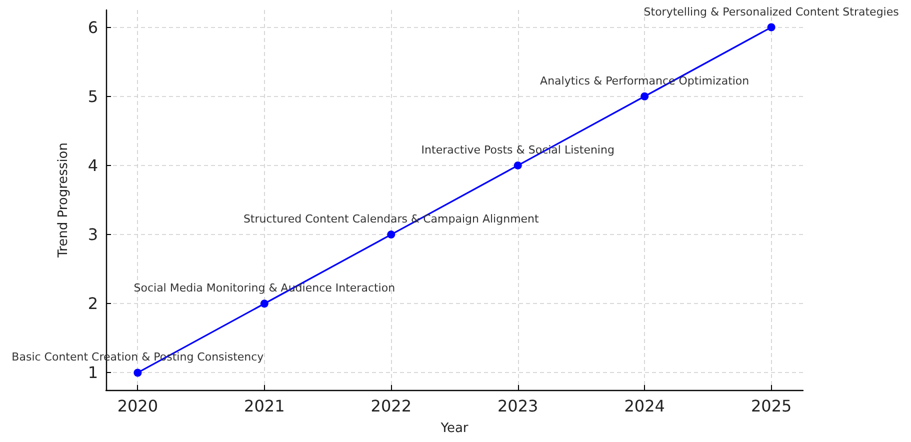  What do you see at coordinates (644, 406) in the screenshot?
I see `x-tick-label: 2024` at bounding box center [644, 406].